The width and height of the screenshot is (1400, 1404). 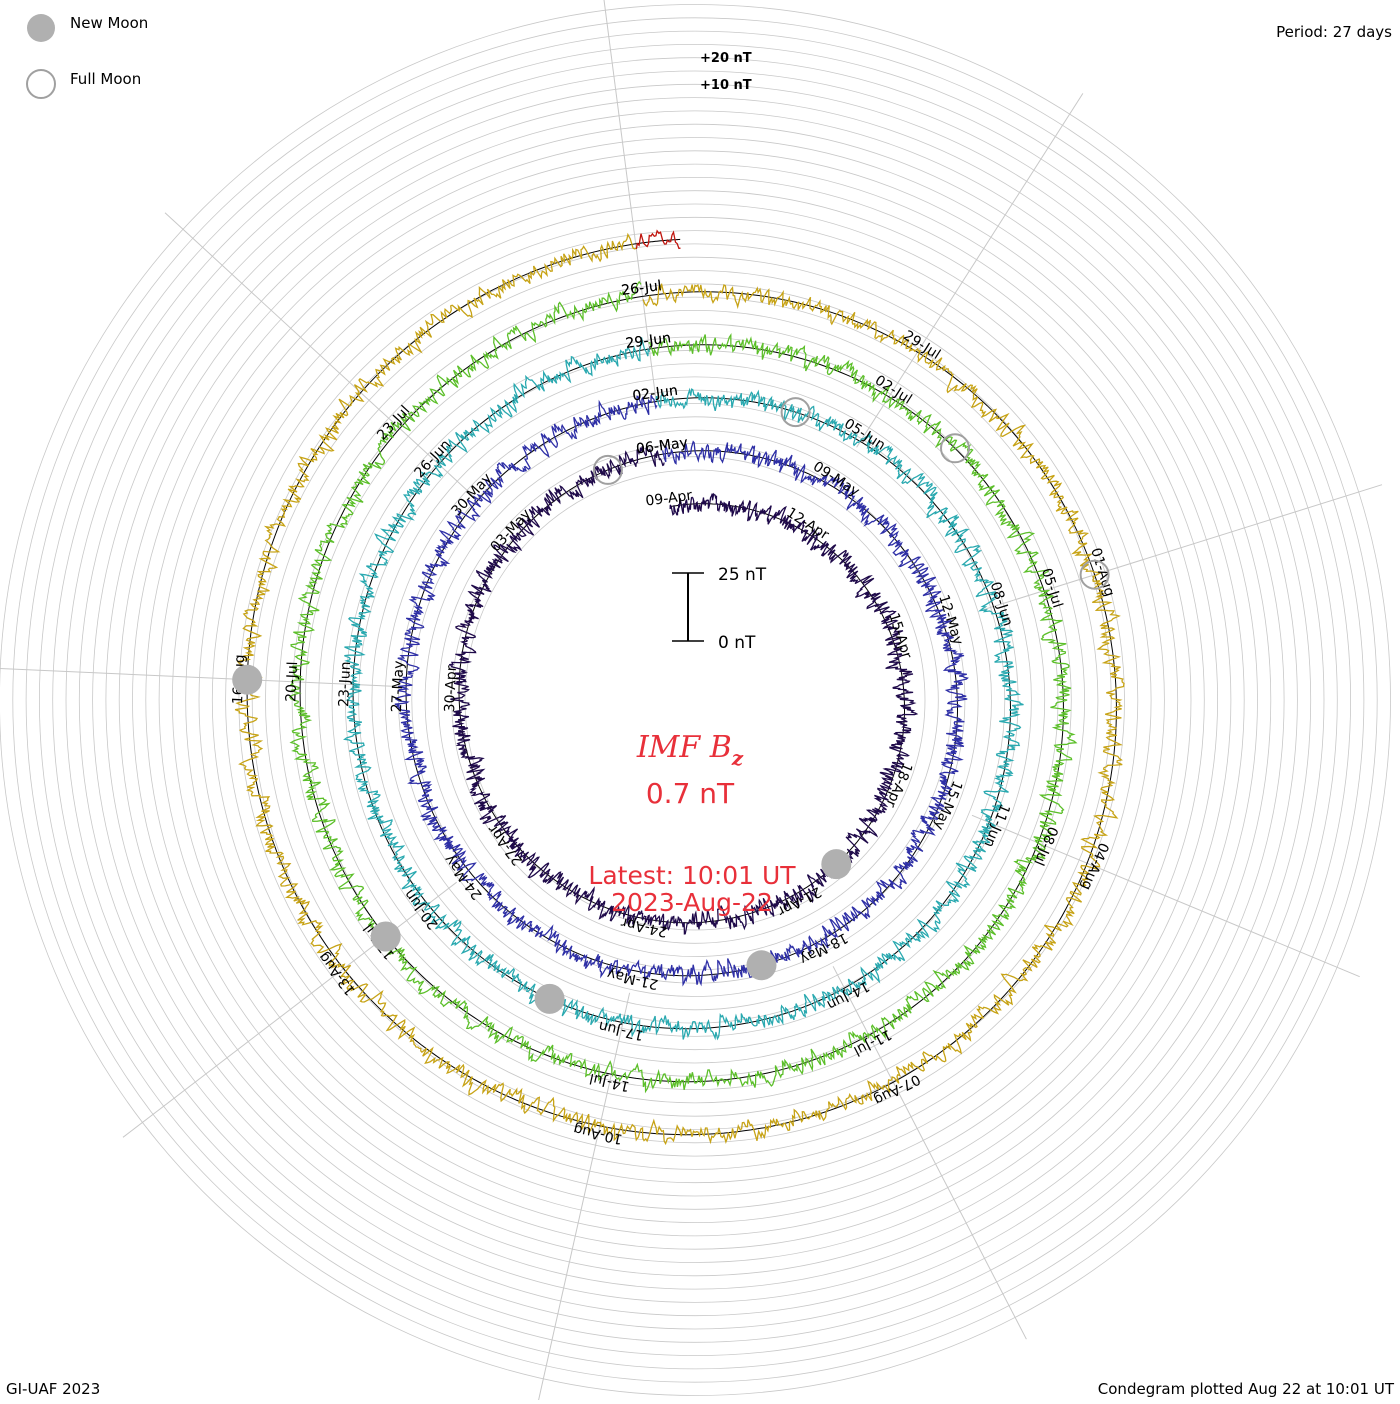 I want to click on footer-credit: GI-UAF 2023, so click(x=53, y=1389).